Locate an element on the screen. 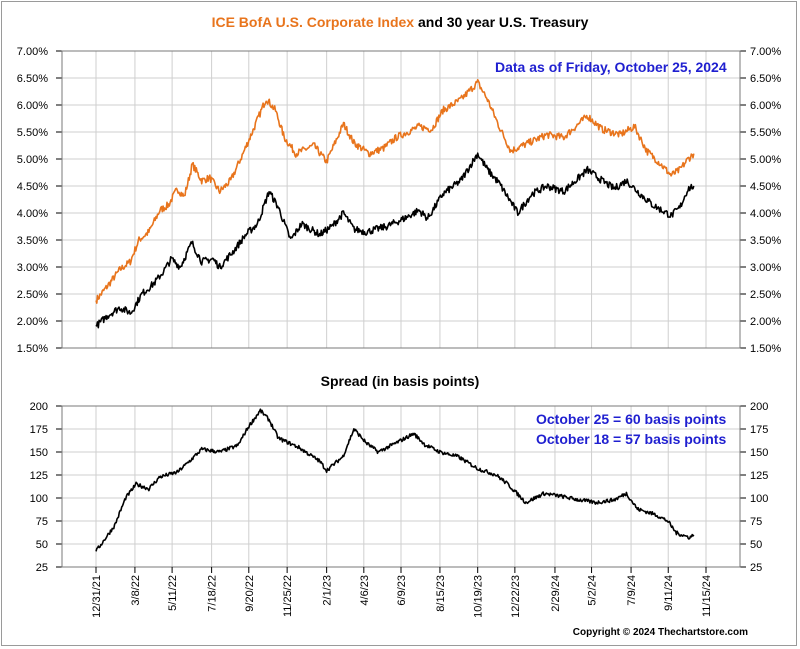 This screenshot has width=800, height=649. xtick-label: 4/6/23 is located at coordinates (365, 590).